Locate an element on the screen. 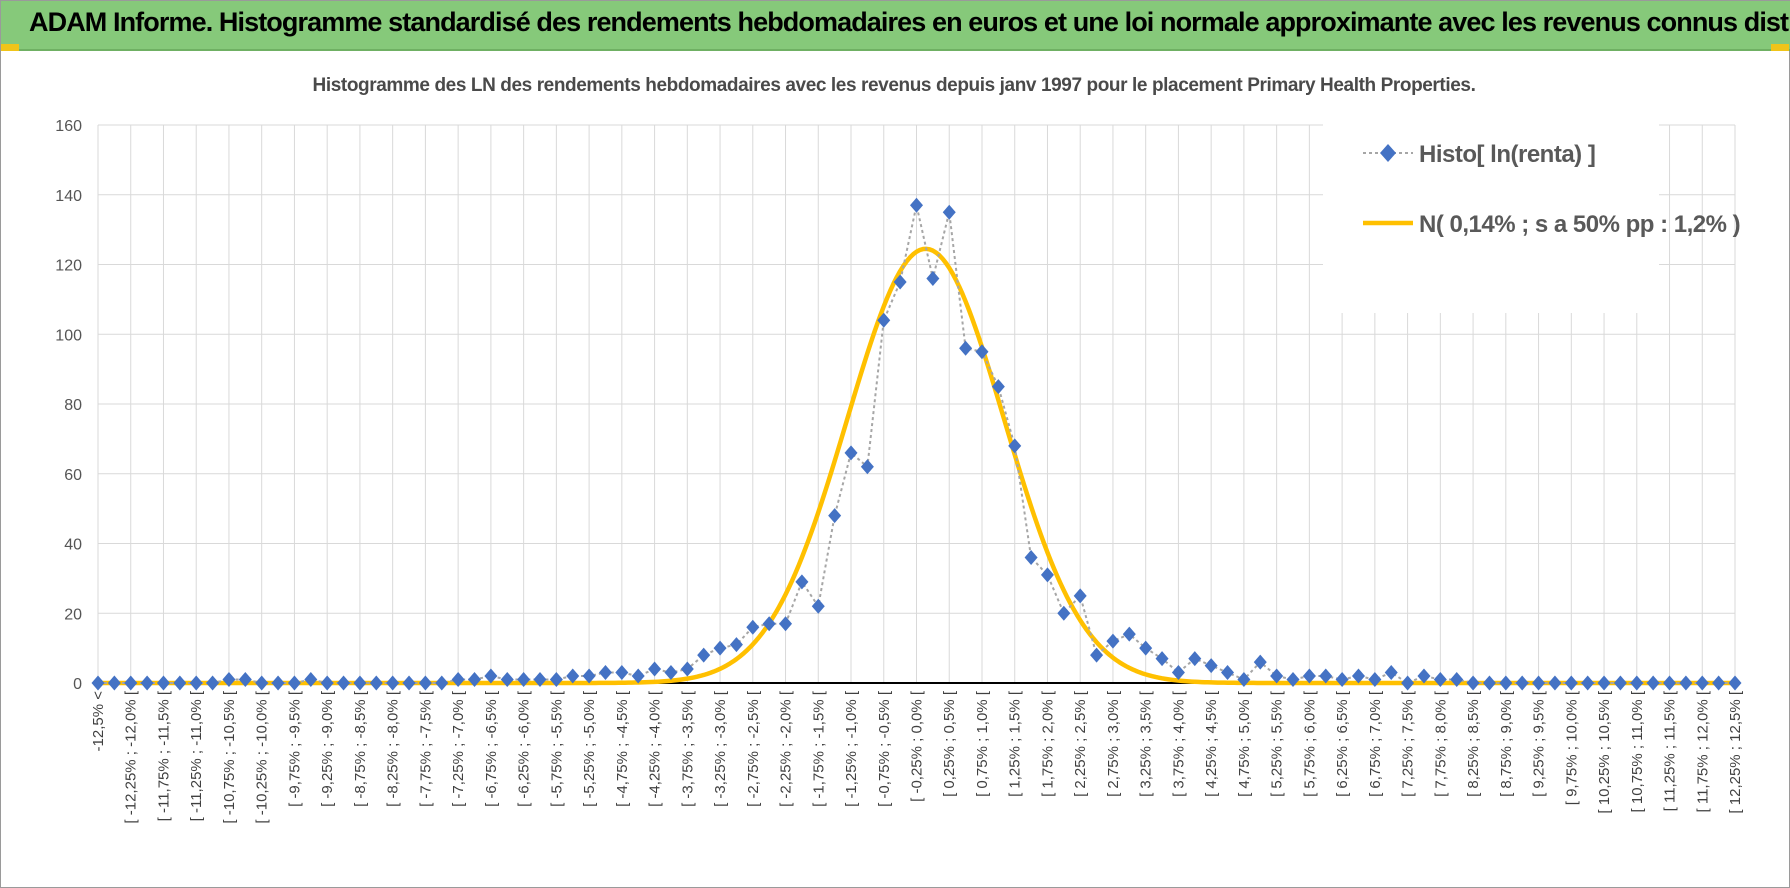  x-category-label: [ -0,75% ; -0,5% [ is located at coordinates (884, 748).